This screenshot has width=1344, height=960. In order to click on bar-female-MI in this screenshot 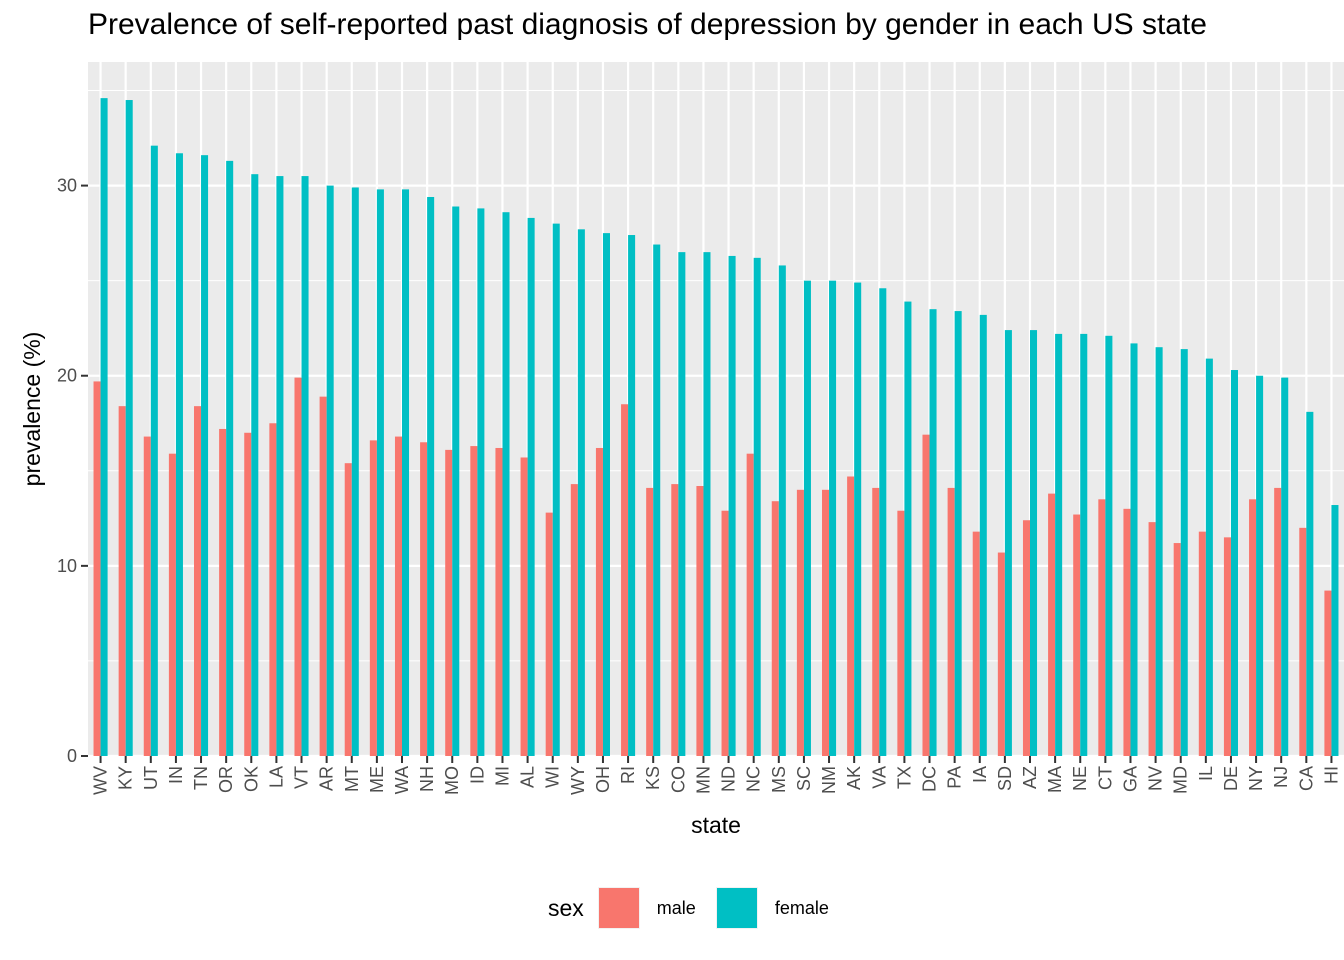, I will do `click(506, 484)`.